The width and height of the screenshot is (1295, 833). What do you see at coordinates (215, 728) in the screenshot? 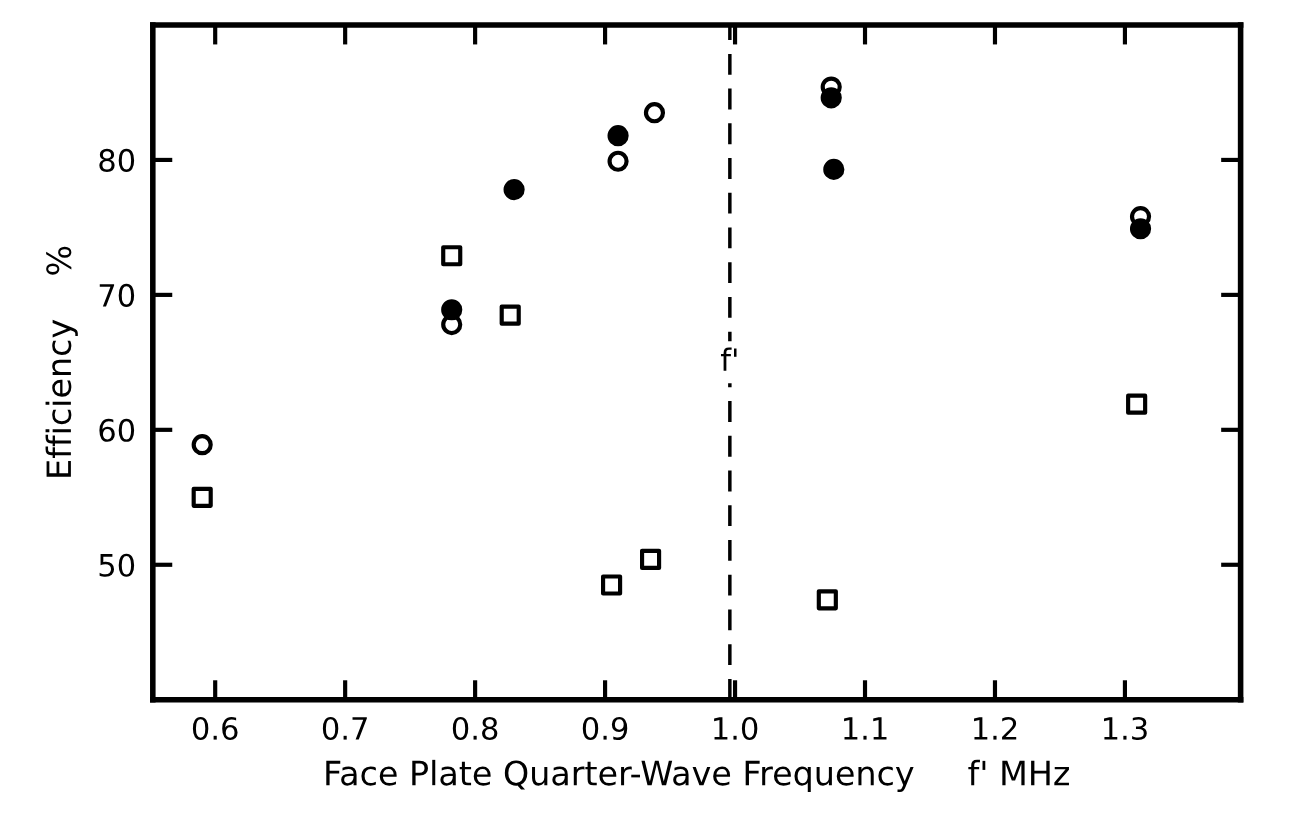
I see `x-tick-label: 0.6` at bounding box center [215, 728].